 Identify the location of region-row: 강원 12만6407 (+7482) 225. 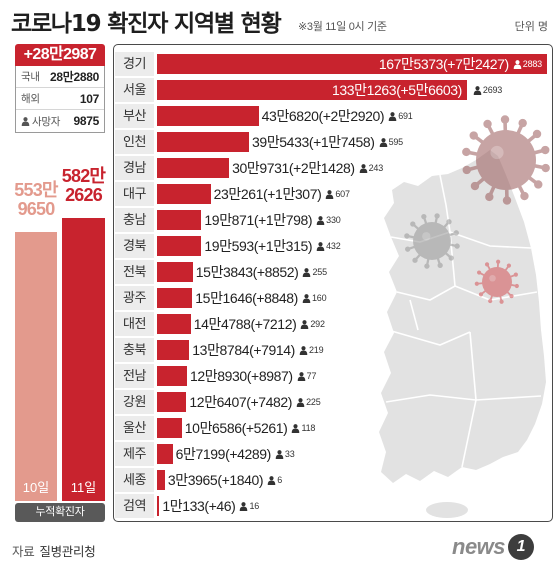
(280, 402).